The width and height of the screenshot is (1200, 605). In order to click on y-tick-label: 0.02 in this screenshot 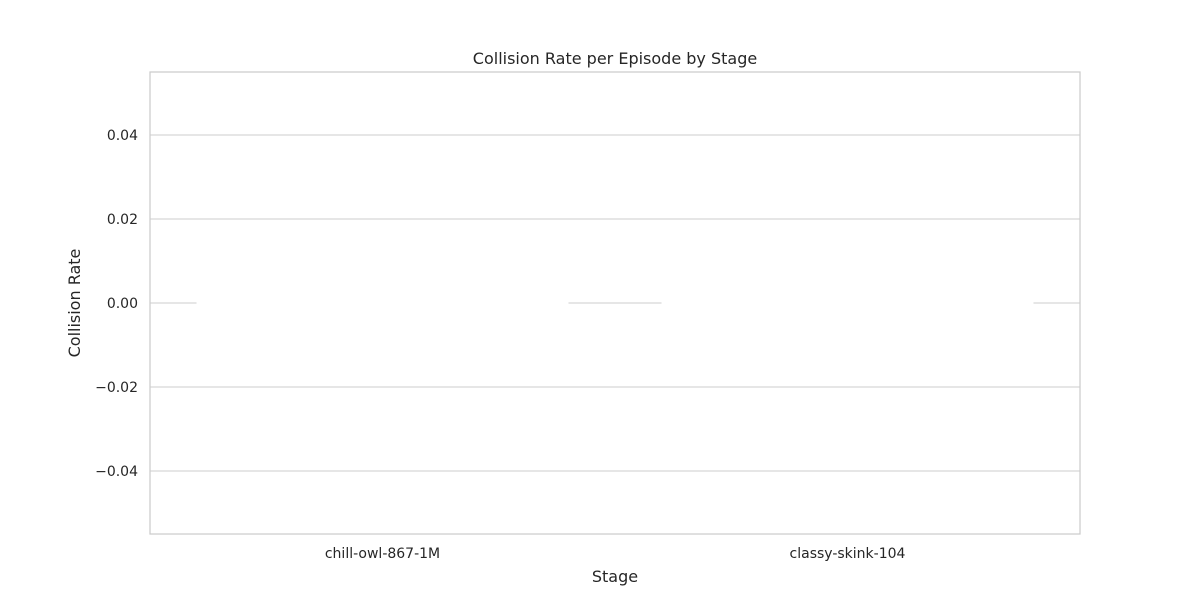, I will do `click(122, 220)`.